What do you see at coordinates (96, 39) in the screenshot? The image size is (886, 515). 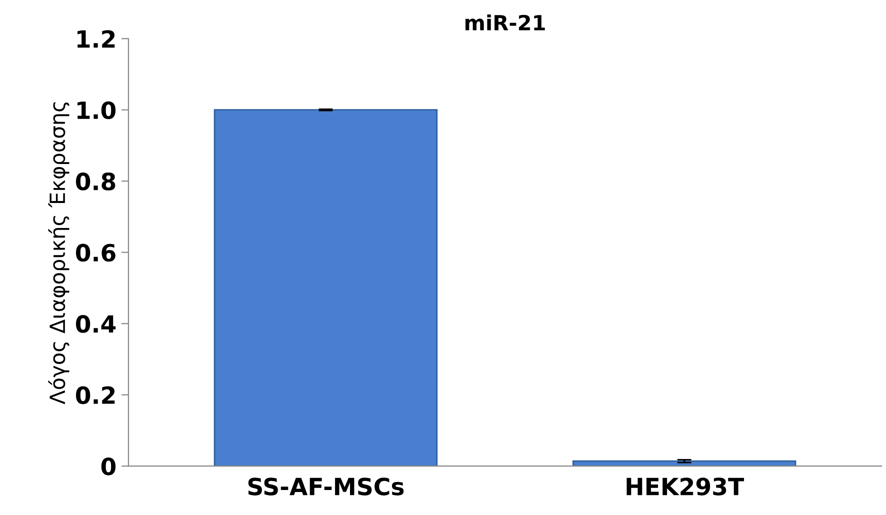 I see `y-tick-label: 1.2` at bounding box center [96, 39].